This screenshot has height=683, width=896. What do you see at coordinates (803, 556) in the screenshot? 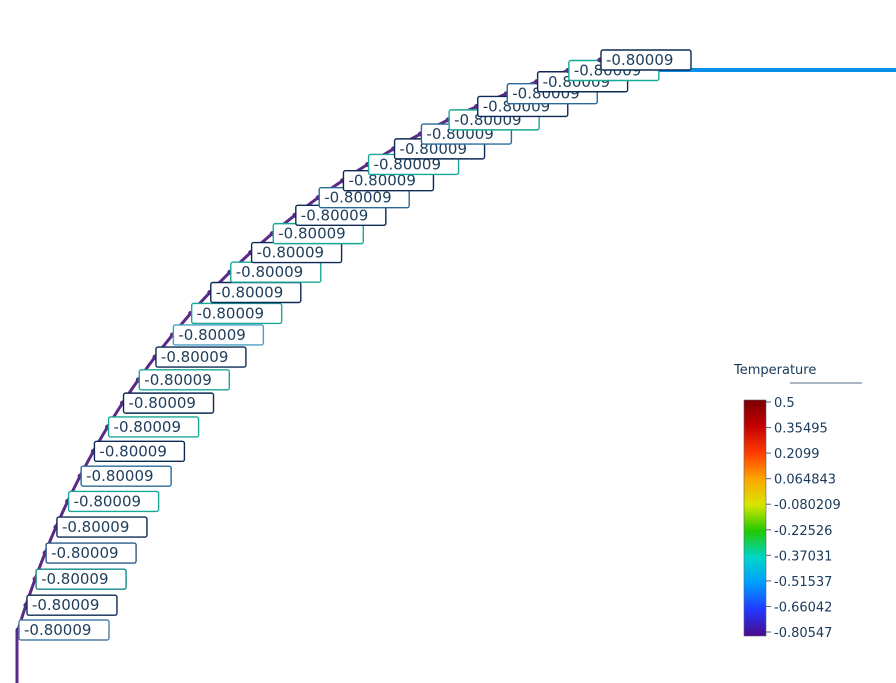
I see `legend-tick-label: -0.37031` at bounding box center [803, 556].